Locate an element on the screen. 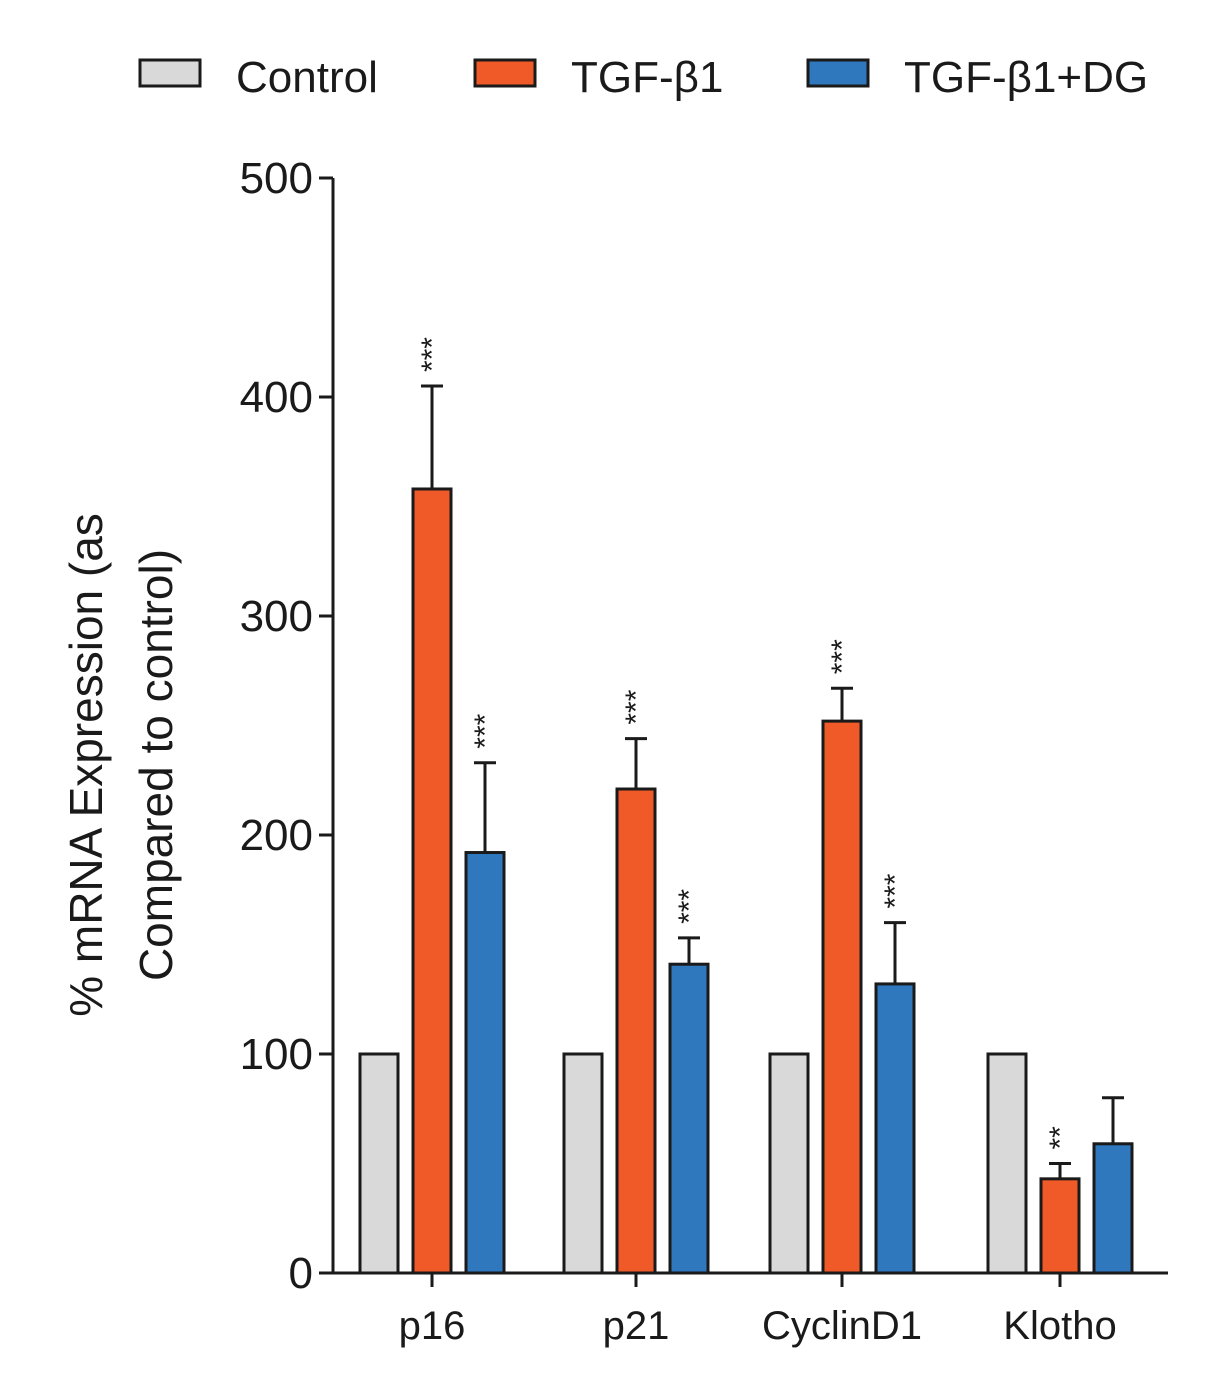  significance-label: ** is located at coordinates (1060, 1138).